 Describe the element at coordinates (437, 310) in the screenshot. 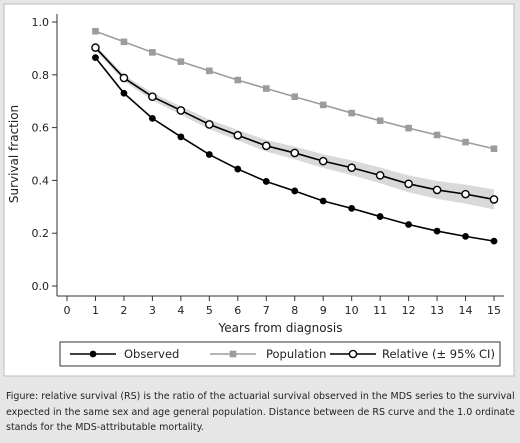

I see `x-tick-label: 13` at that location.